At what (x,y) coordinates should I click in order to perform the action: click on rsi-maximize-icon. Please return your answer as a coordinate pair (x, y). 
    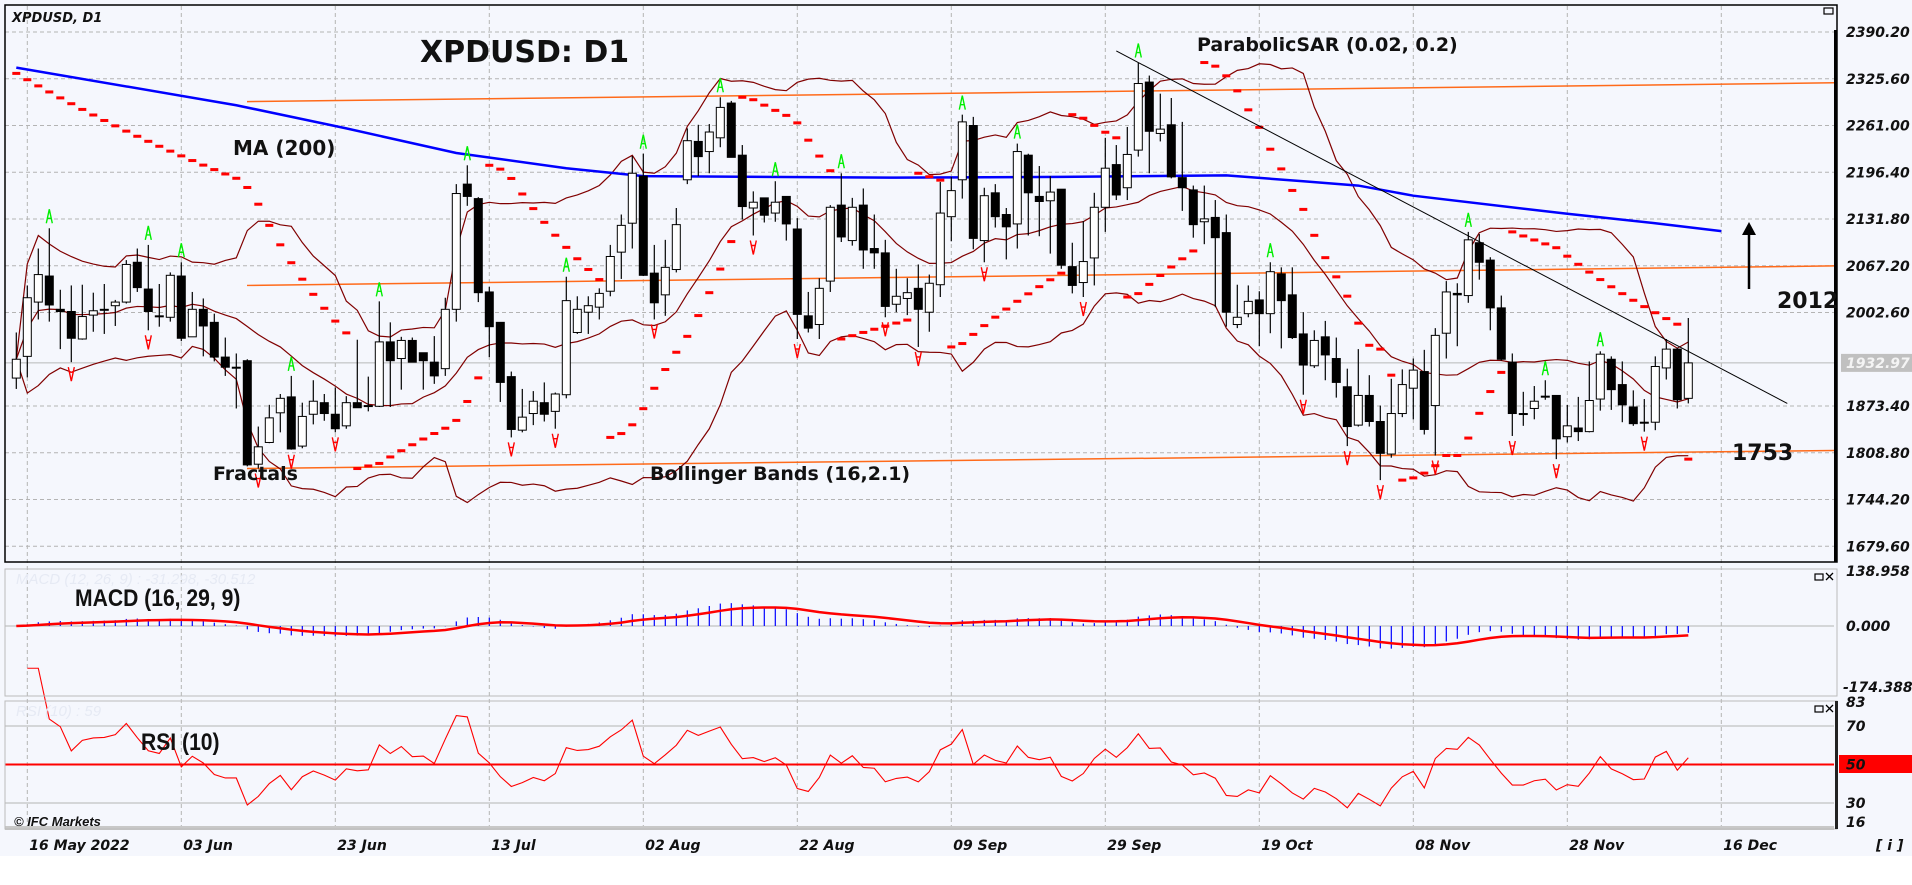
    Looking at the image, I should click on (1819, 709).